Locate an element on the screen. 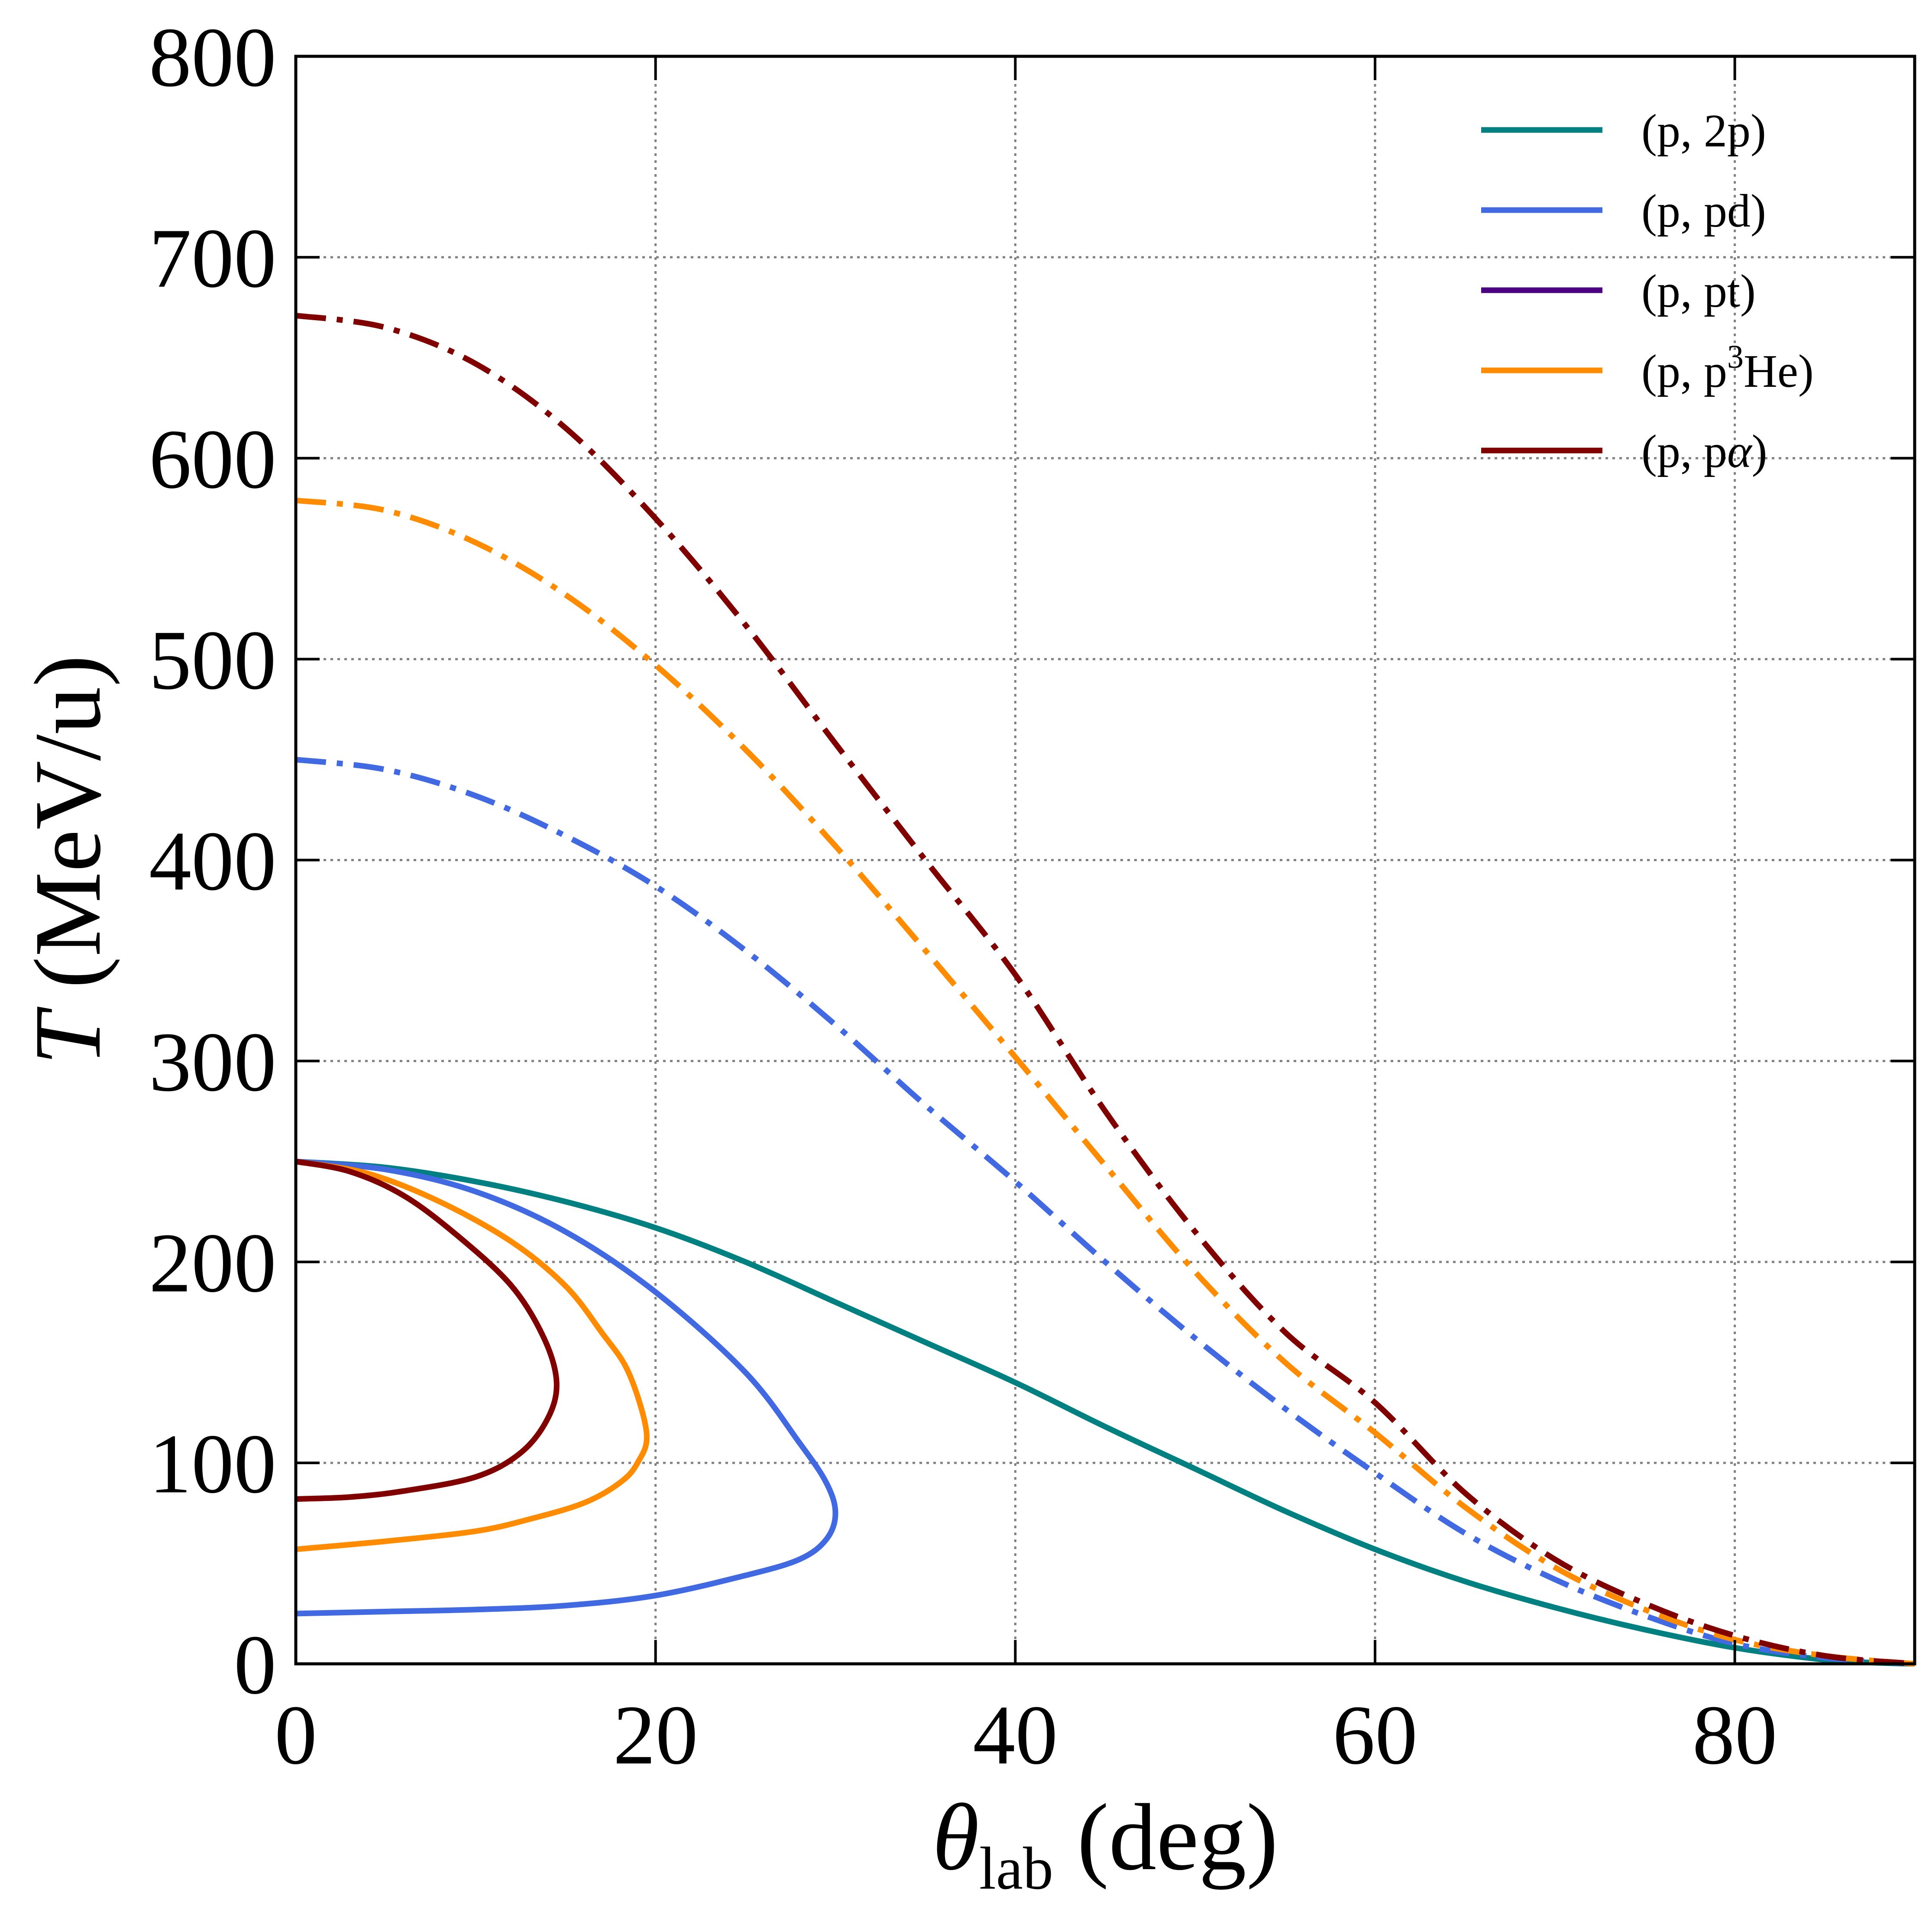 This screenshot has height=1909, width=1932. x-axis-label: θlab (deg) is located at coordinates (1105, 1843).